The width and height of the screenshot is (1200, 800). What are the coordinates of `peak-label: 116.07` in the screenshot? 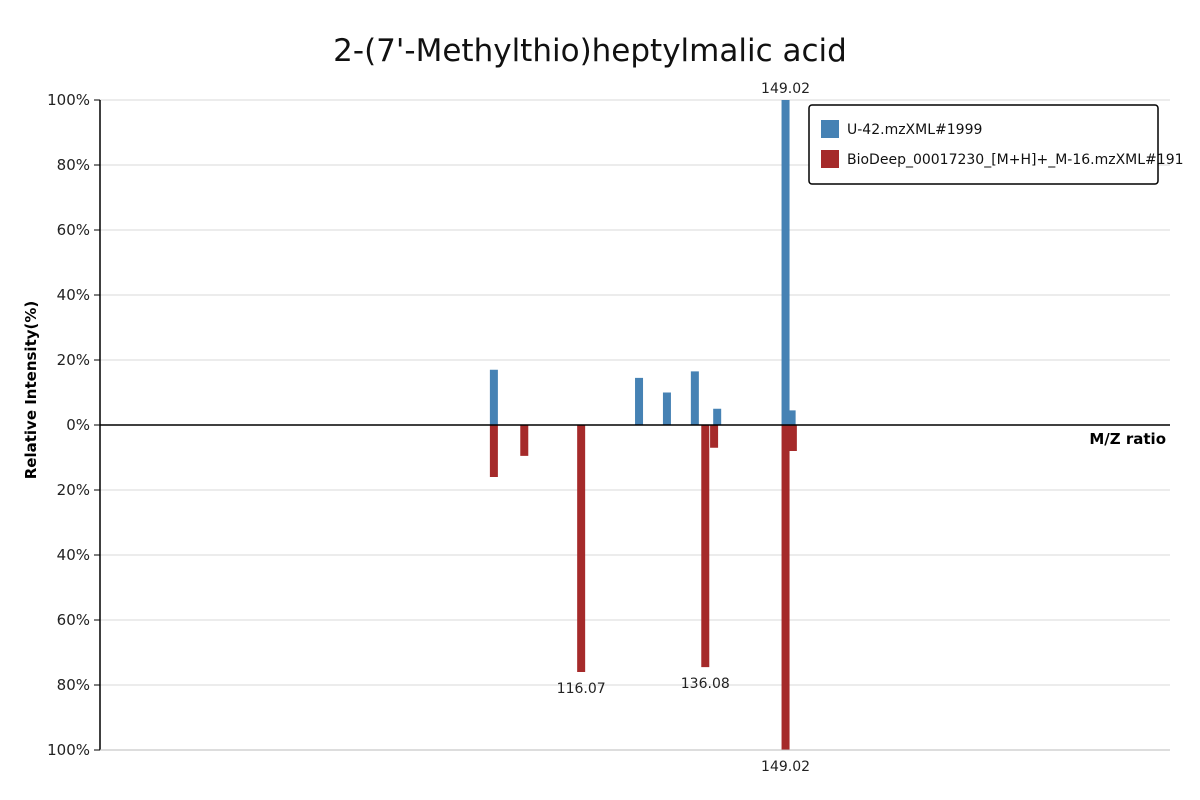 It's located at (581, 689).